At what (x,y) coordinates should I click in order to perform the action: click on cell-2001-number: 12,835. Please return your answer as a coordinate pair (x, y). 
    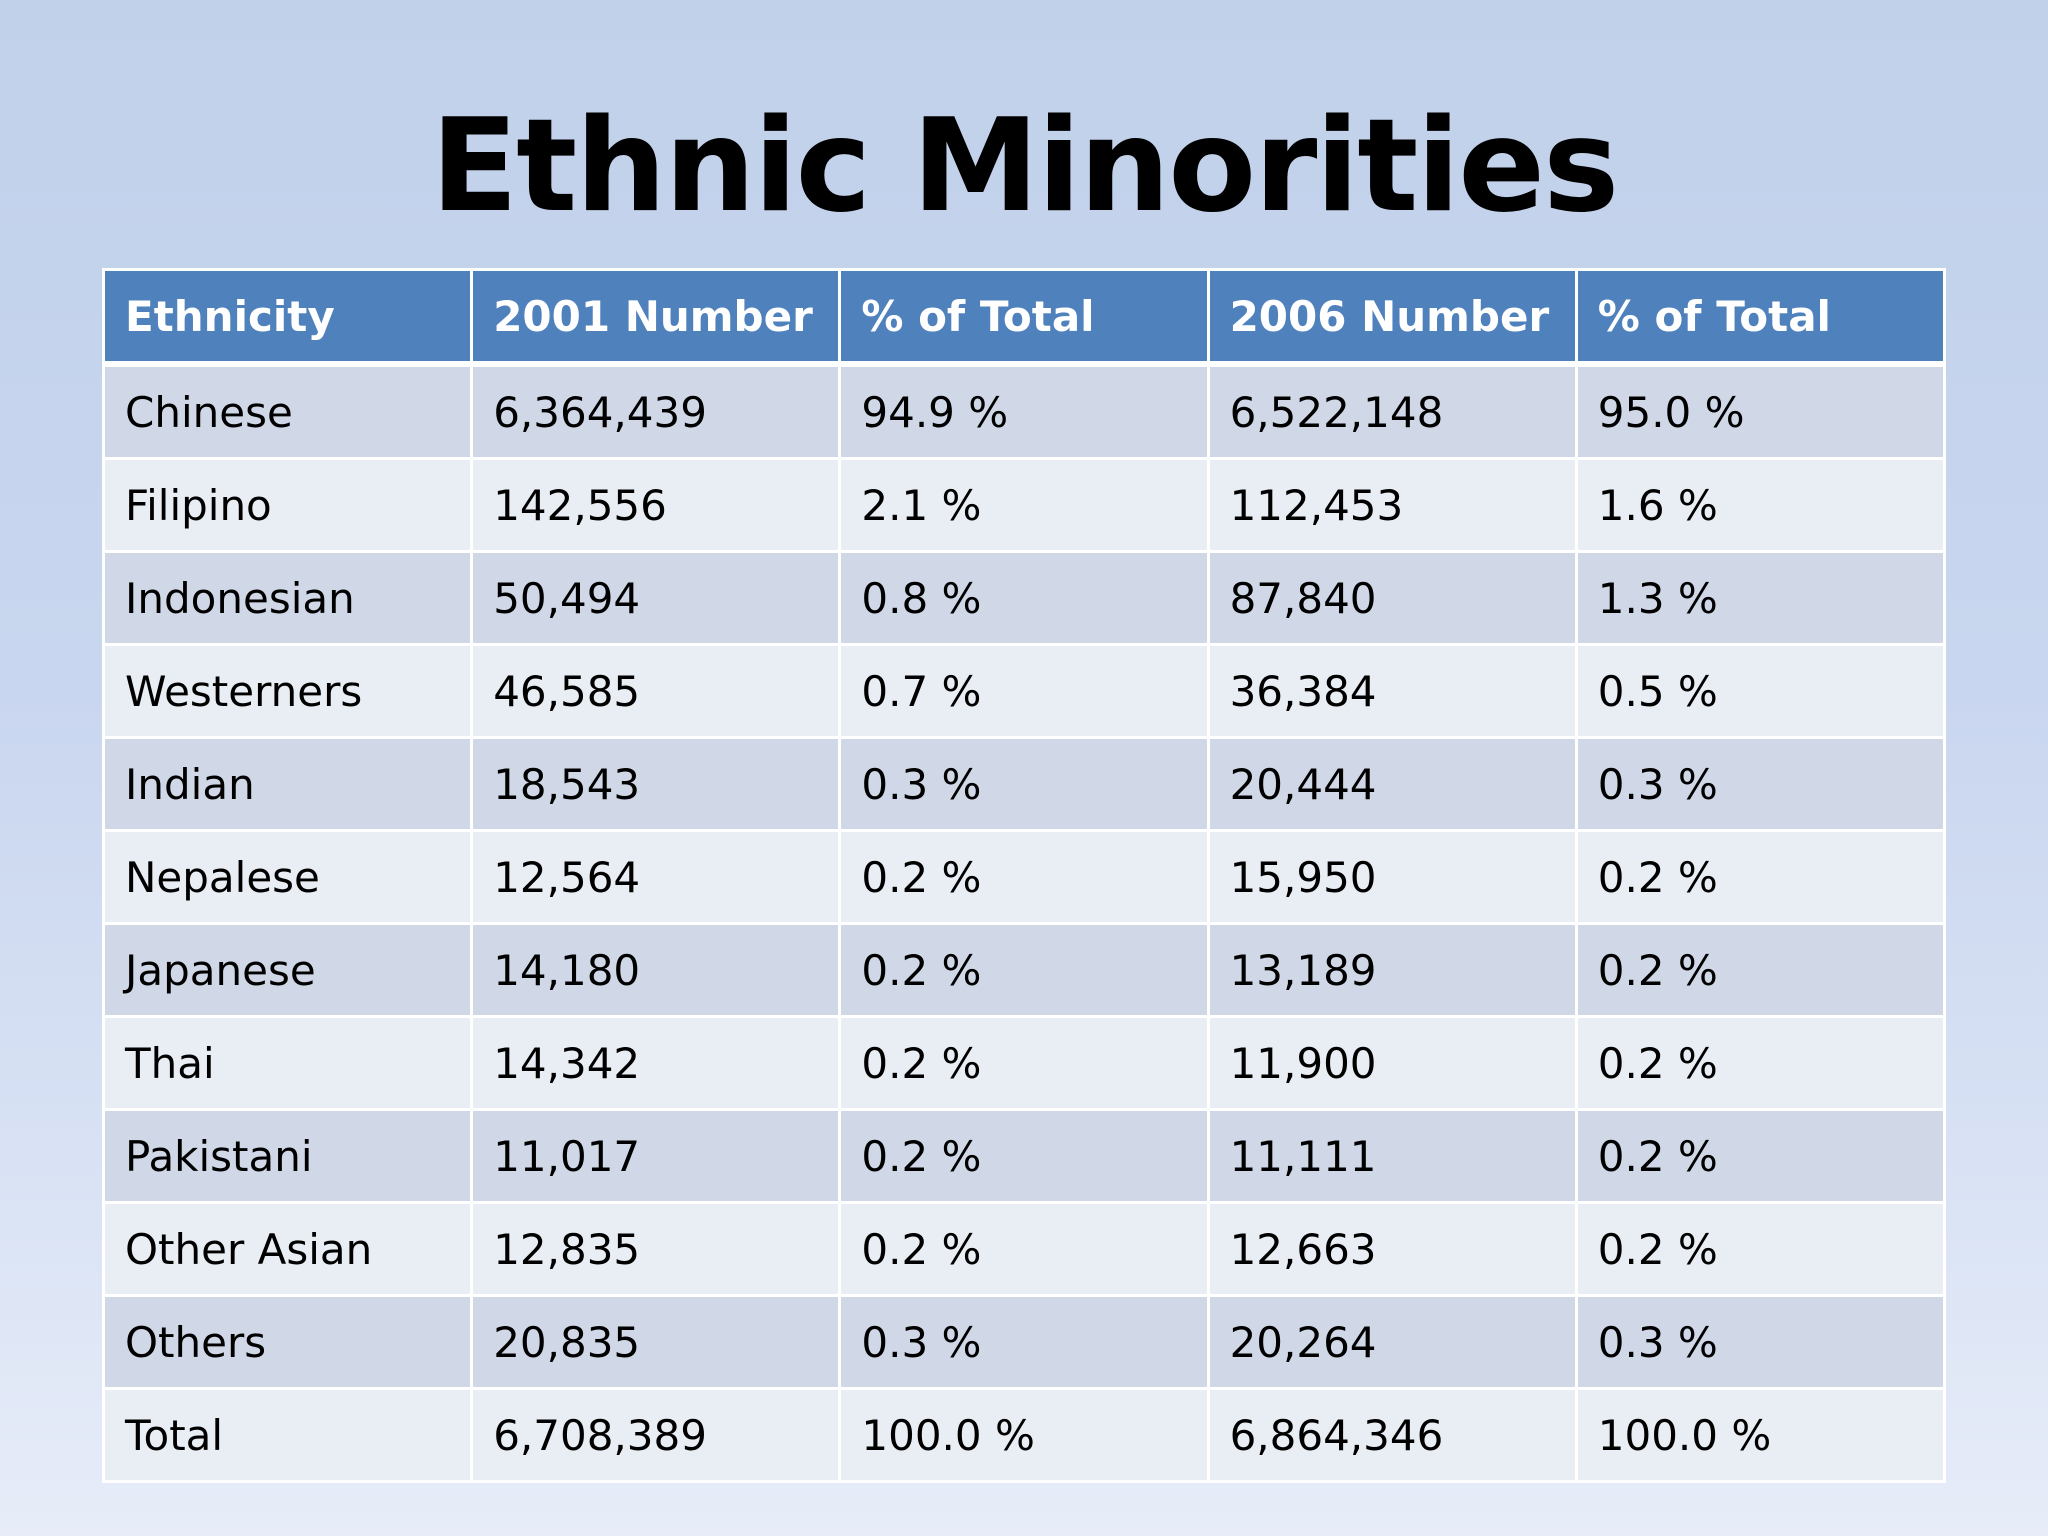
    Looking at the image, I should click on (656, 1249).